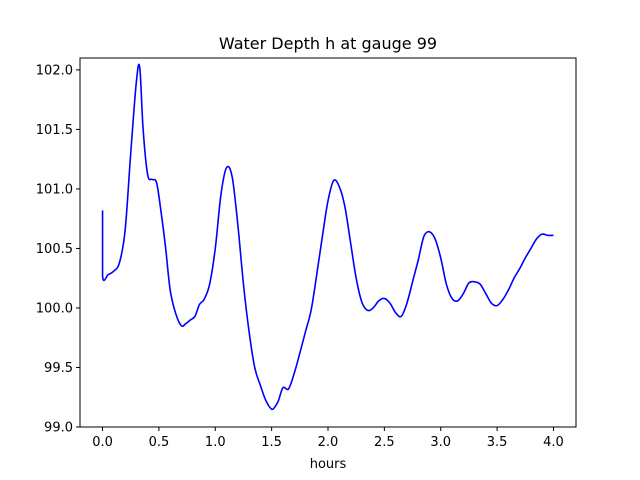  What do you see at coordinates (553, 442) in the screenshot?
I see `x-tick-label: 4.0` at bounding box center [553, 442].